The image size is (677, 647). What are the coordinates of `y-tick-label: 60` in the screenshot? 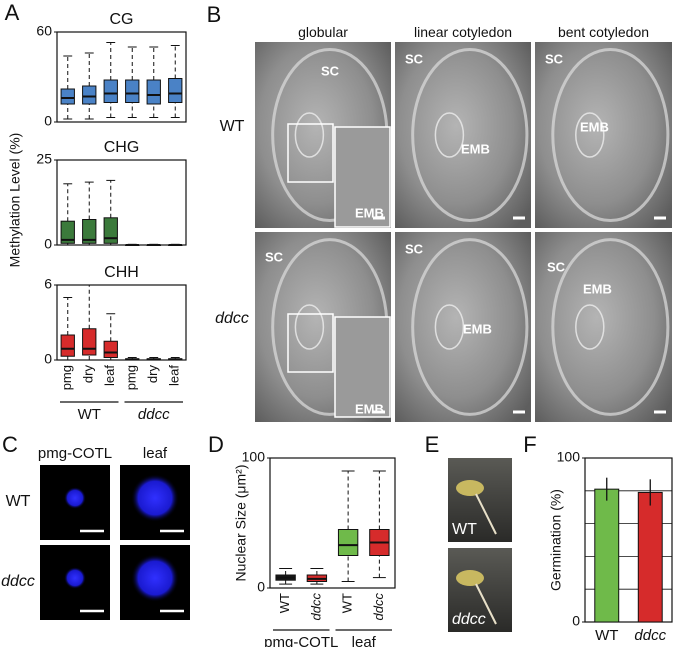 It's located at (44, 31).